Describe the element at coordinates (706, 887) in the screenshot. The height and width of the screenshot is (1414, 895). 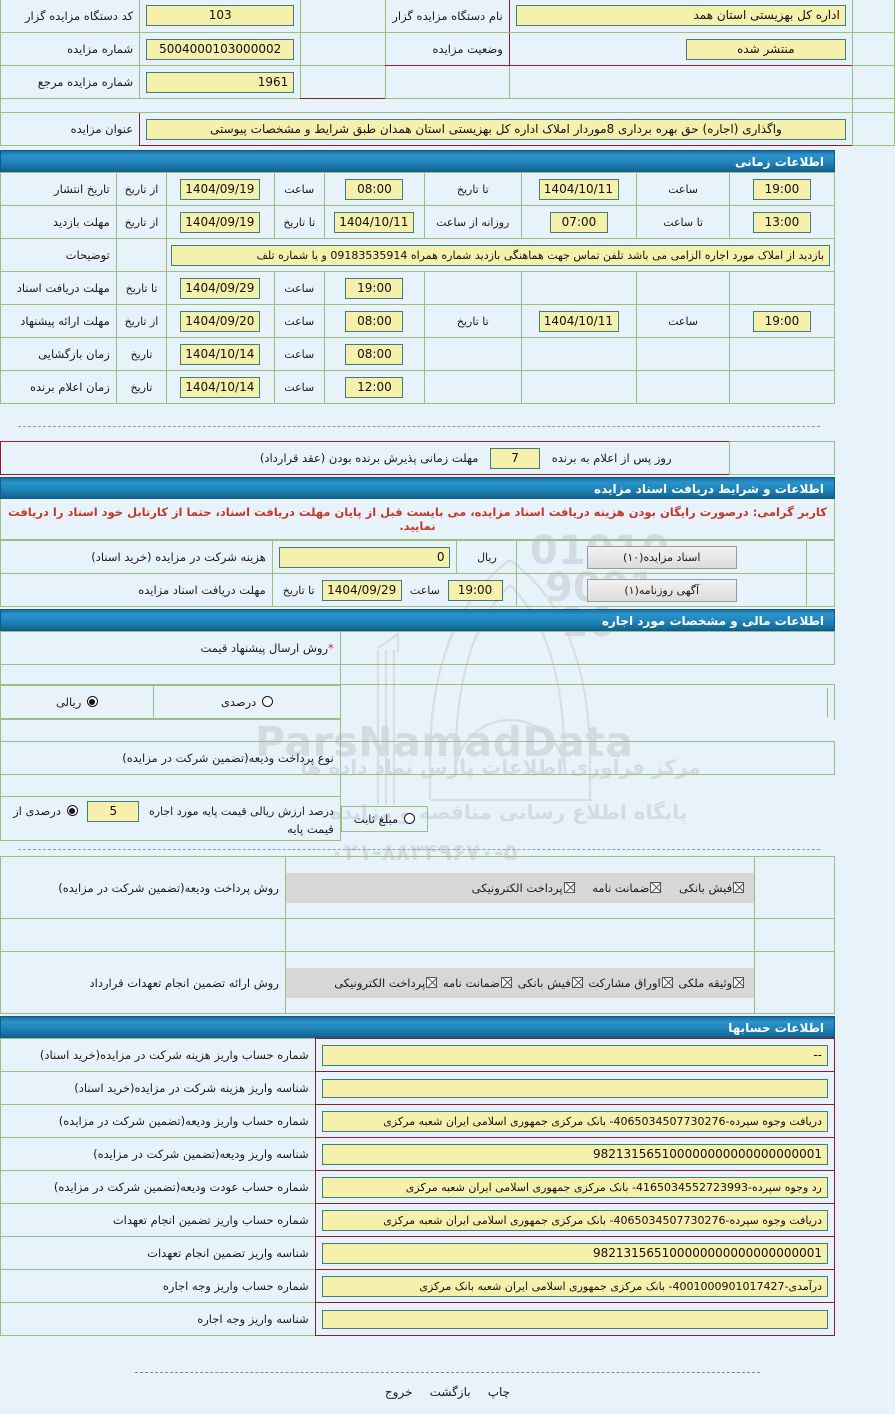
I see `deposit-option-bank-receipt-label: فیش بانکی` at that location.